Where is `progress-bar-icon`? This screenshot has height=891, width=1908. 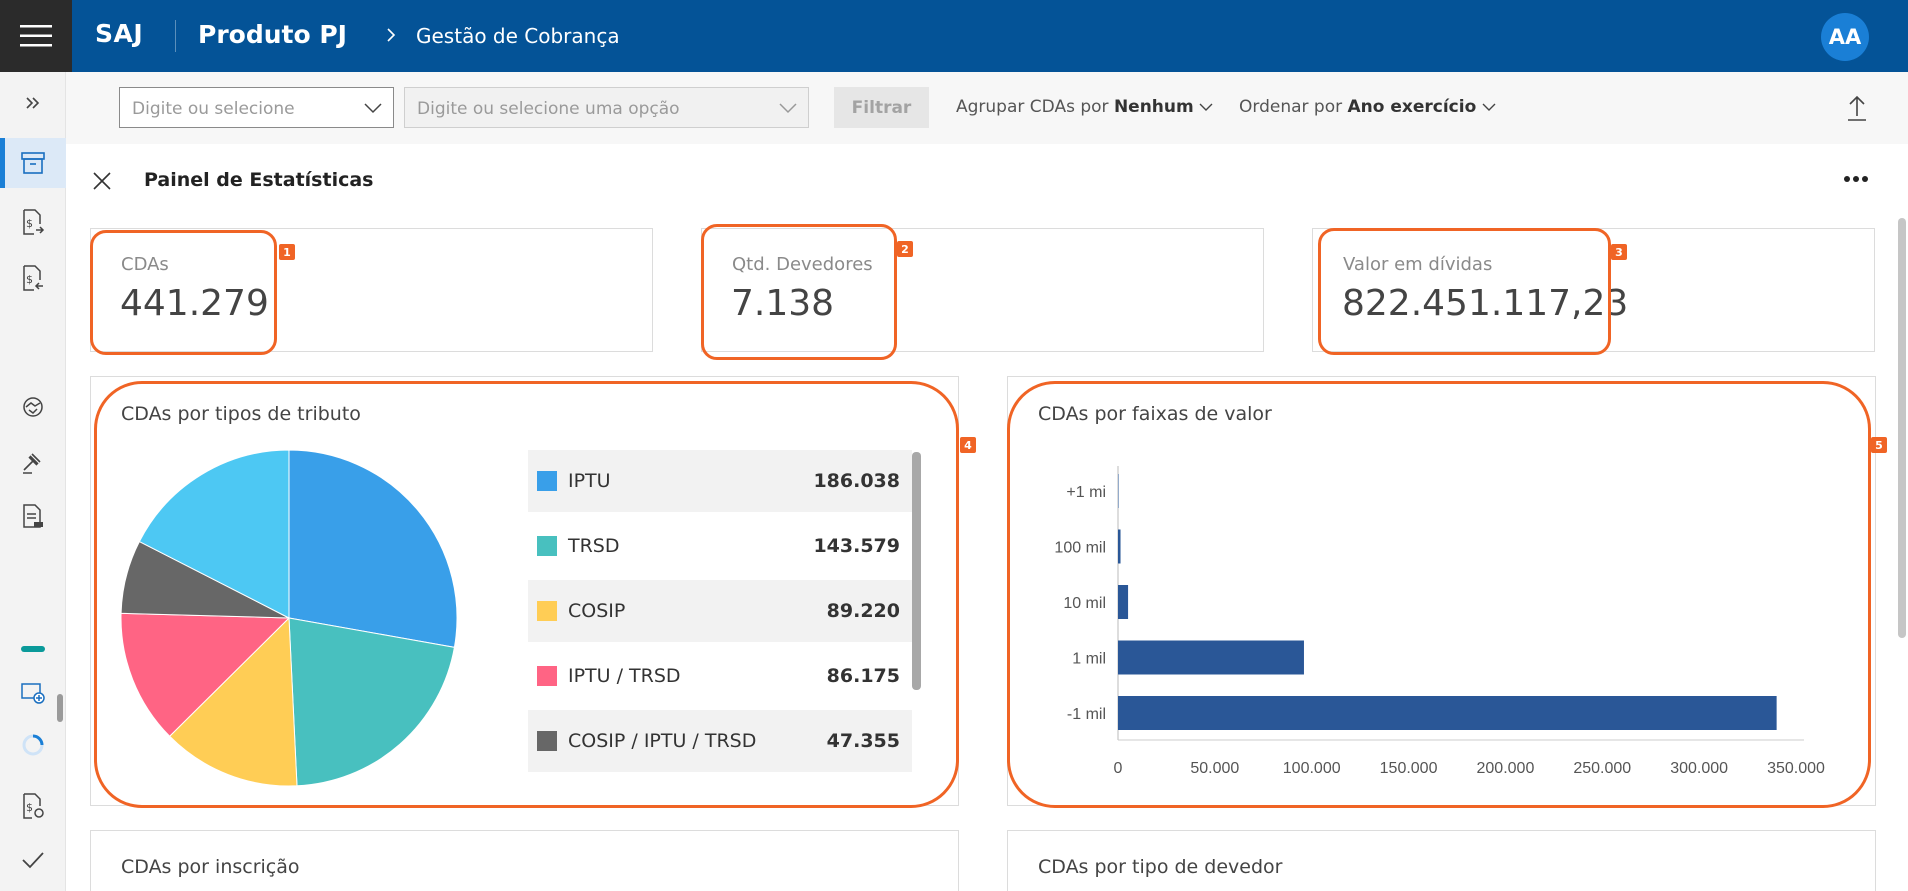
progress-bar-icon is located at coordinates (33, 649).